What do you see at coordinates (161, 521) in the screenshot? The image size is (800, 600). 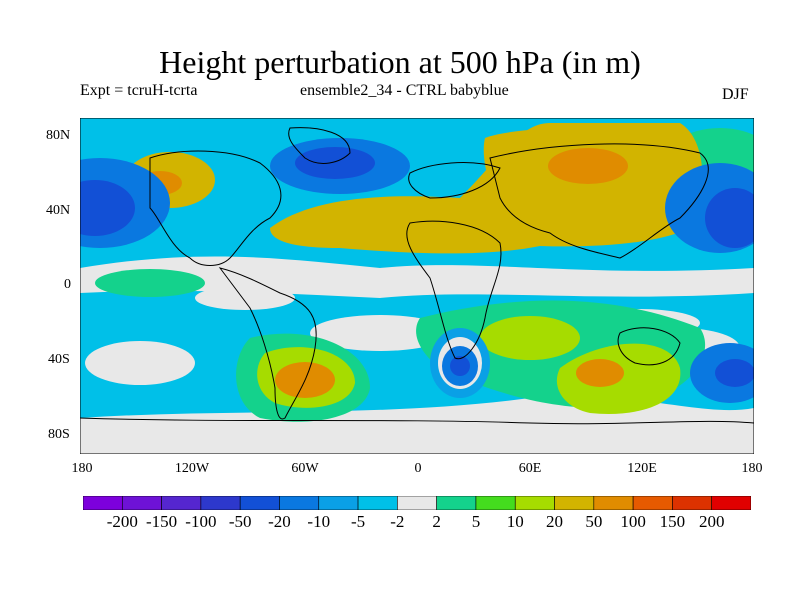 I see `colorbar-label: -150` at bounding box center [161, 521].